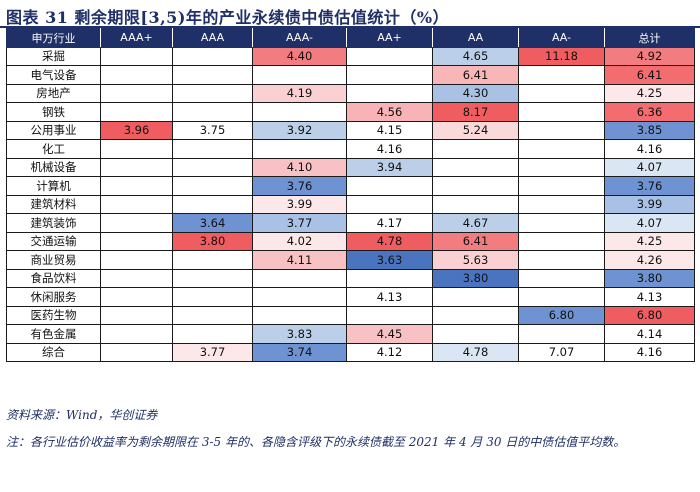 Image resolution: width=700 pixels, height=492 pixels. Describe the element at coordinates (53, 241) in the screenshot. I see `industry-label: 交通运输` at that location.